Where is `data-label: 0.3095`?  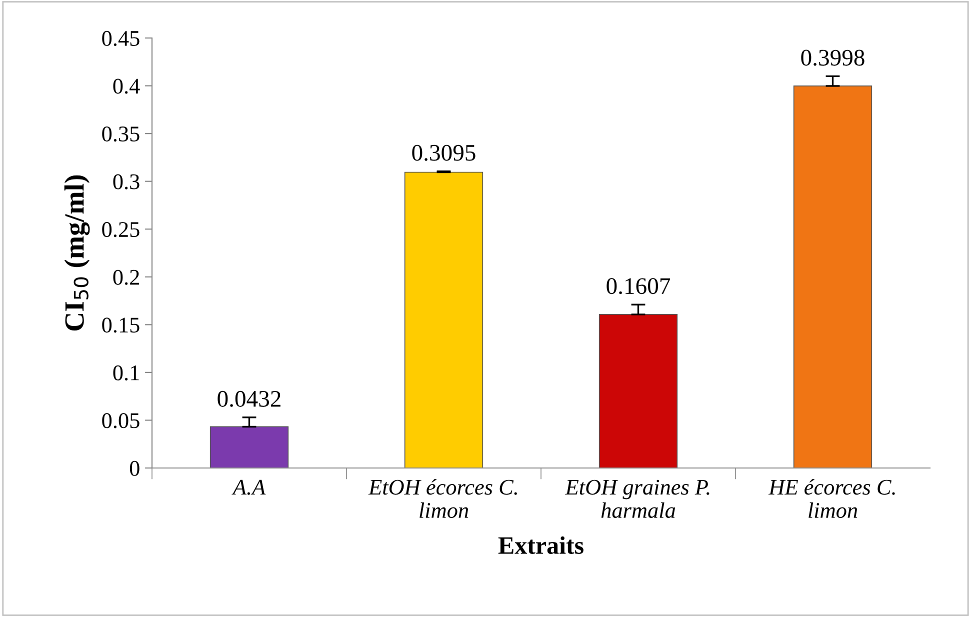
data-label: 0.3095 is located at coordinates (444, 152).